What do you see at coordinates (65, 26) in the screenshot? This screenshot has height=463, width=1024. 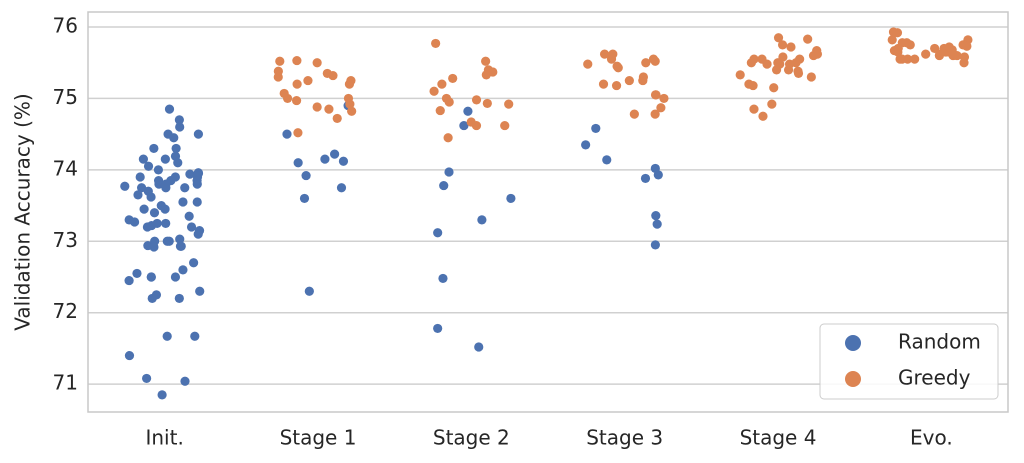 I see `y-tick-label: 76` at bounding box center [65, 26].